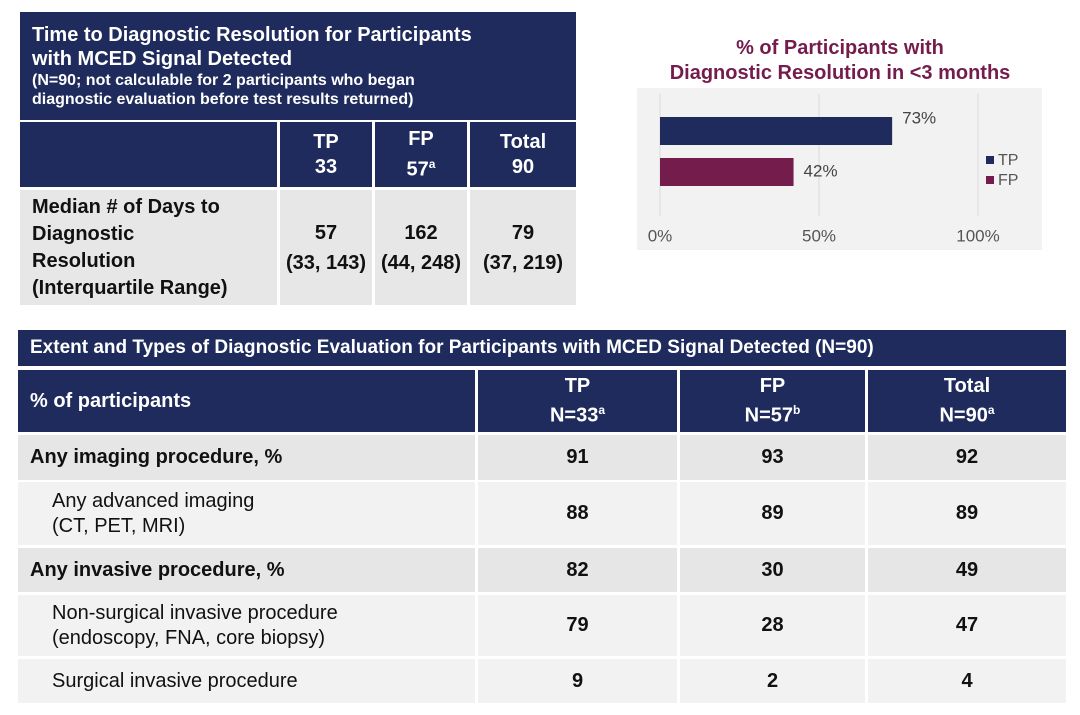  Describe the element at coordinates (819, 235) in the screenshot. I see `x-tick-label: 50%` at that location.